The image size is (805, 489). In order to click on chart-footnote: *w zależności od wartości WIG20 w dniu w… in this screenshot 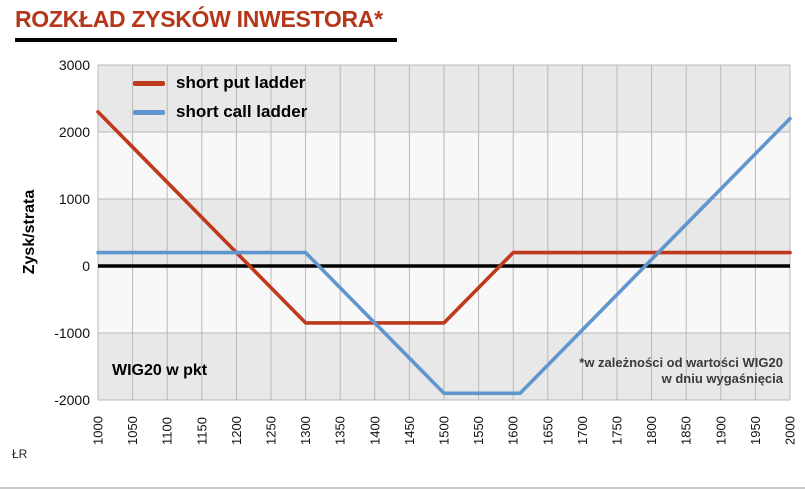, I will do `click(681, 371)`.